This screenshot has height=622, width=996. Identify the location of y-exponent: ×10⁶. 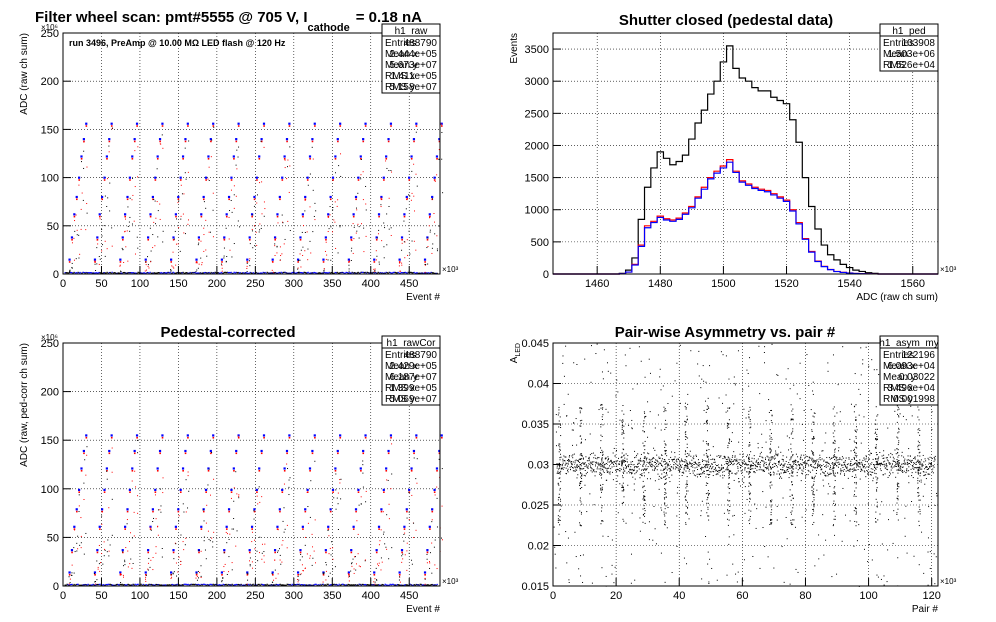
(49, 337).